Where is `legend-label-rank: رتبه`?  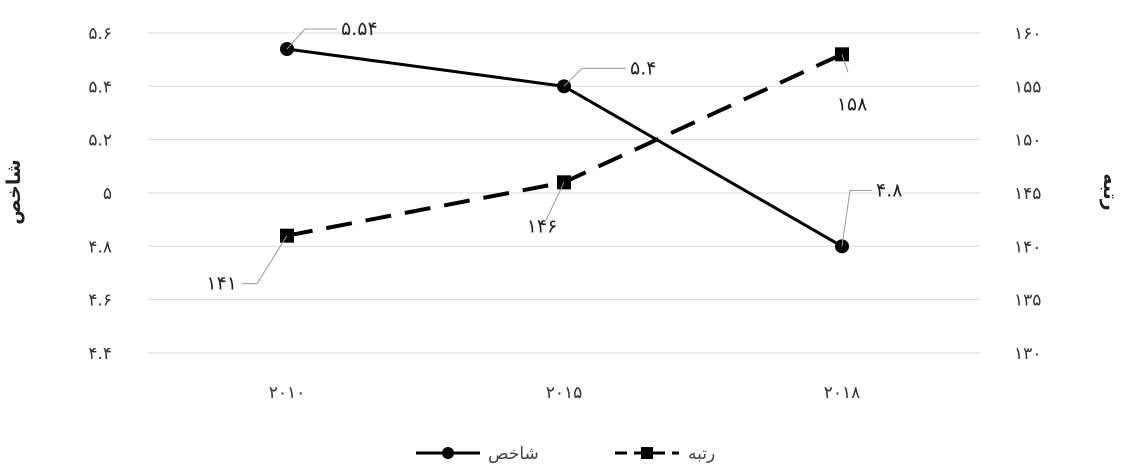 legend-label-rank: رتبه is located at coordinates (701, 454).